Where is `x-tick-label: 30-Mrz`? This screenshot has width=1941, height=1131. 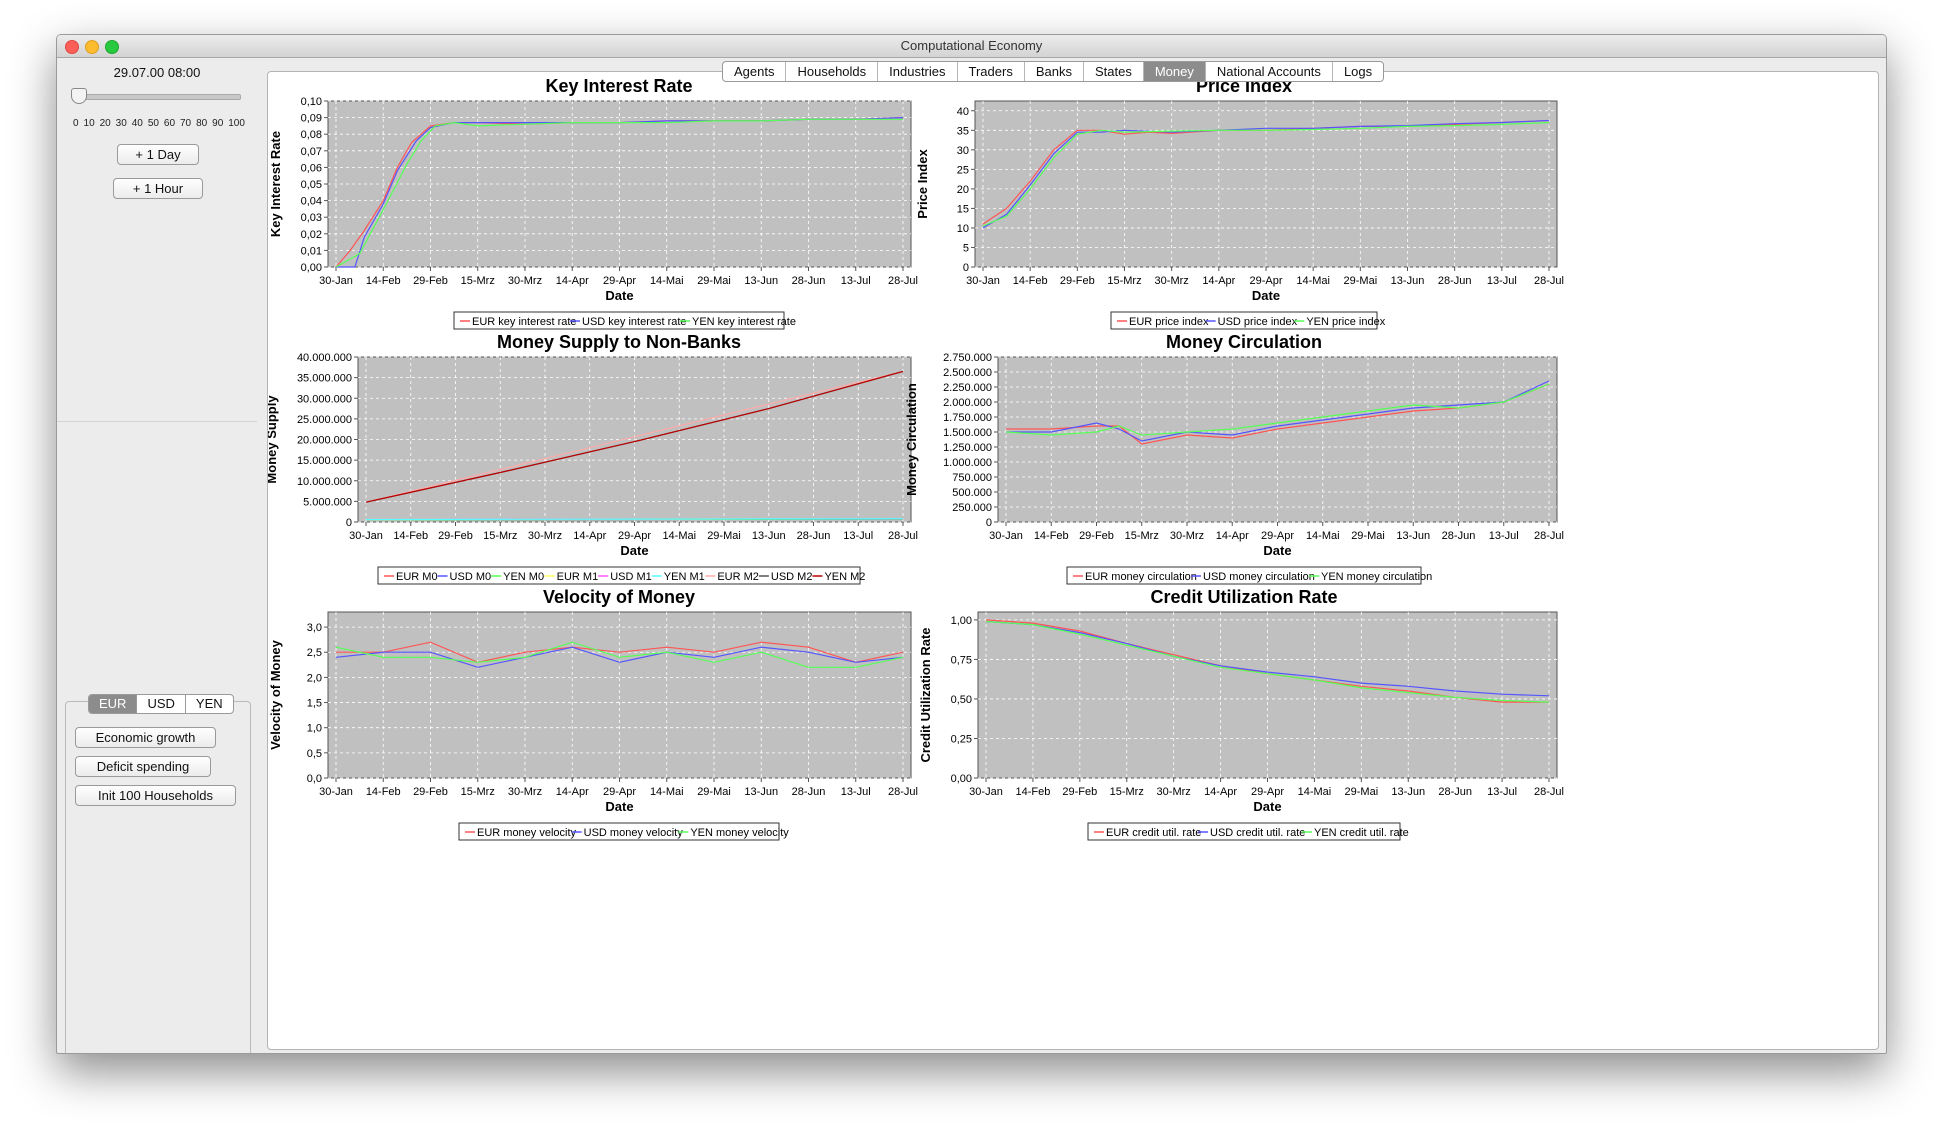 x-tick-label: 30-Mrz is located at coordinates (1172, 281).